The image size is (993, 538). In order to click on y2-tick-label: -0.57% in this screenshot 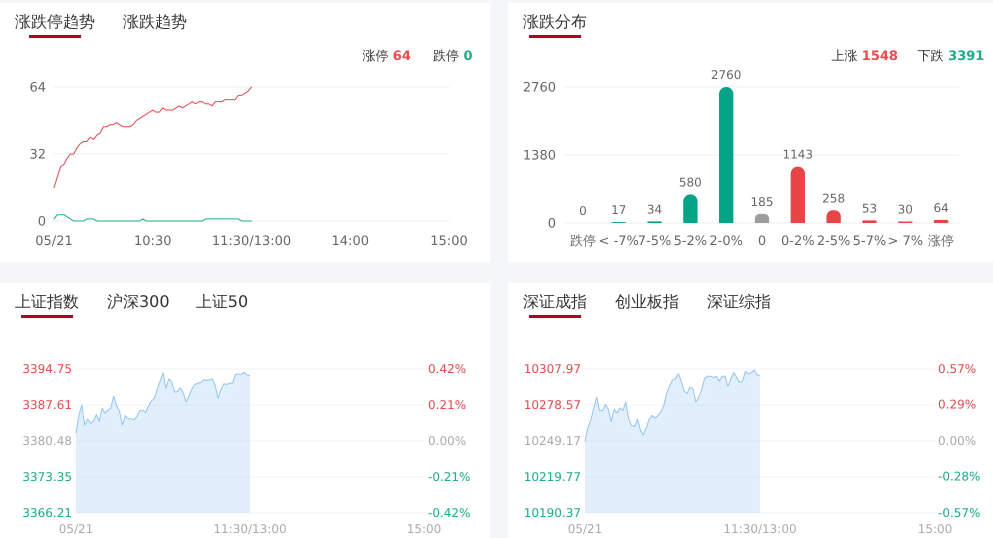, I will do `click(959, 513)`.